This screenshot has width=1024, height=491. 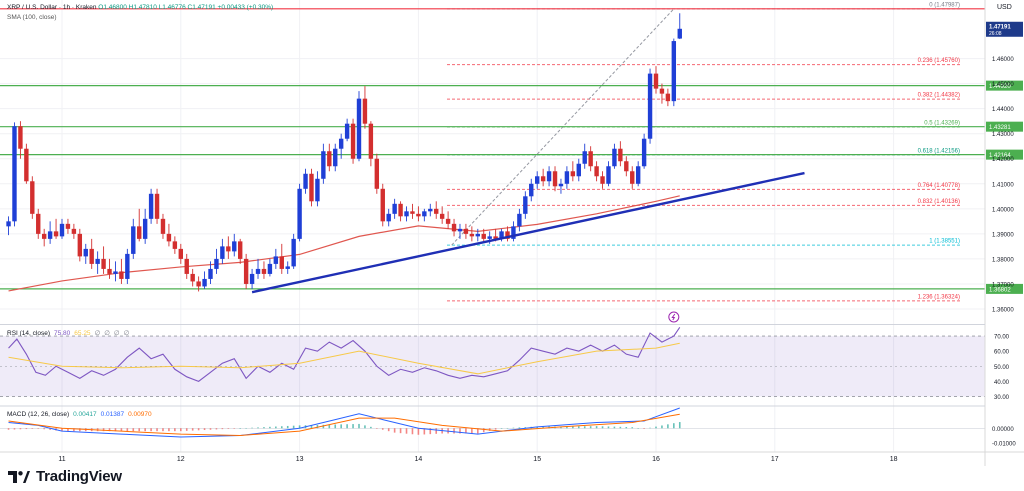 What do you see at coordinates (926, 202) in the screenshot?
I see `fib-ratio: 0.832` at bounding box center [926, 202].